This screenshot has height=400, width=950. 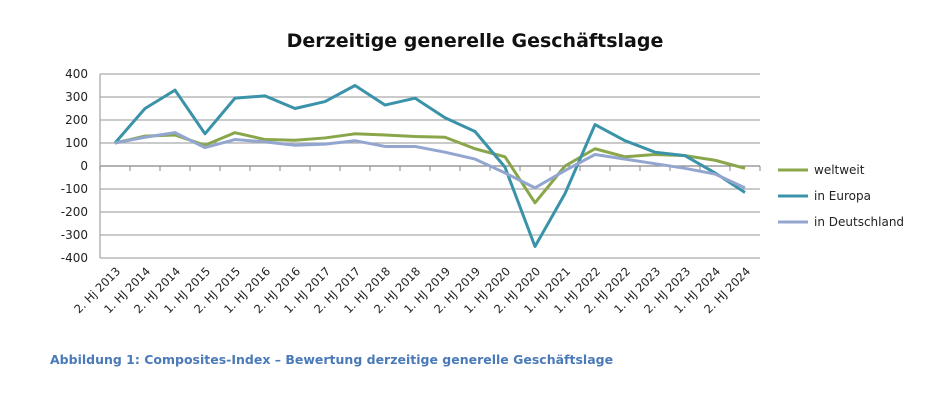 I want to click on chart-title: Derzeitige generelle Geschäftslage, so click(x=475, y=41).